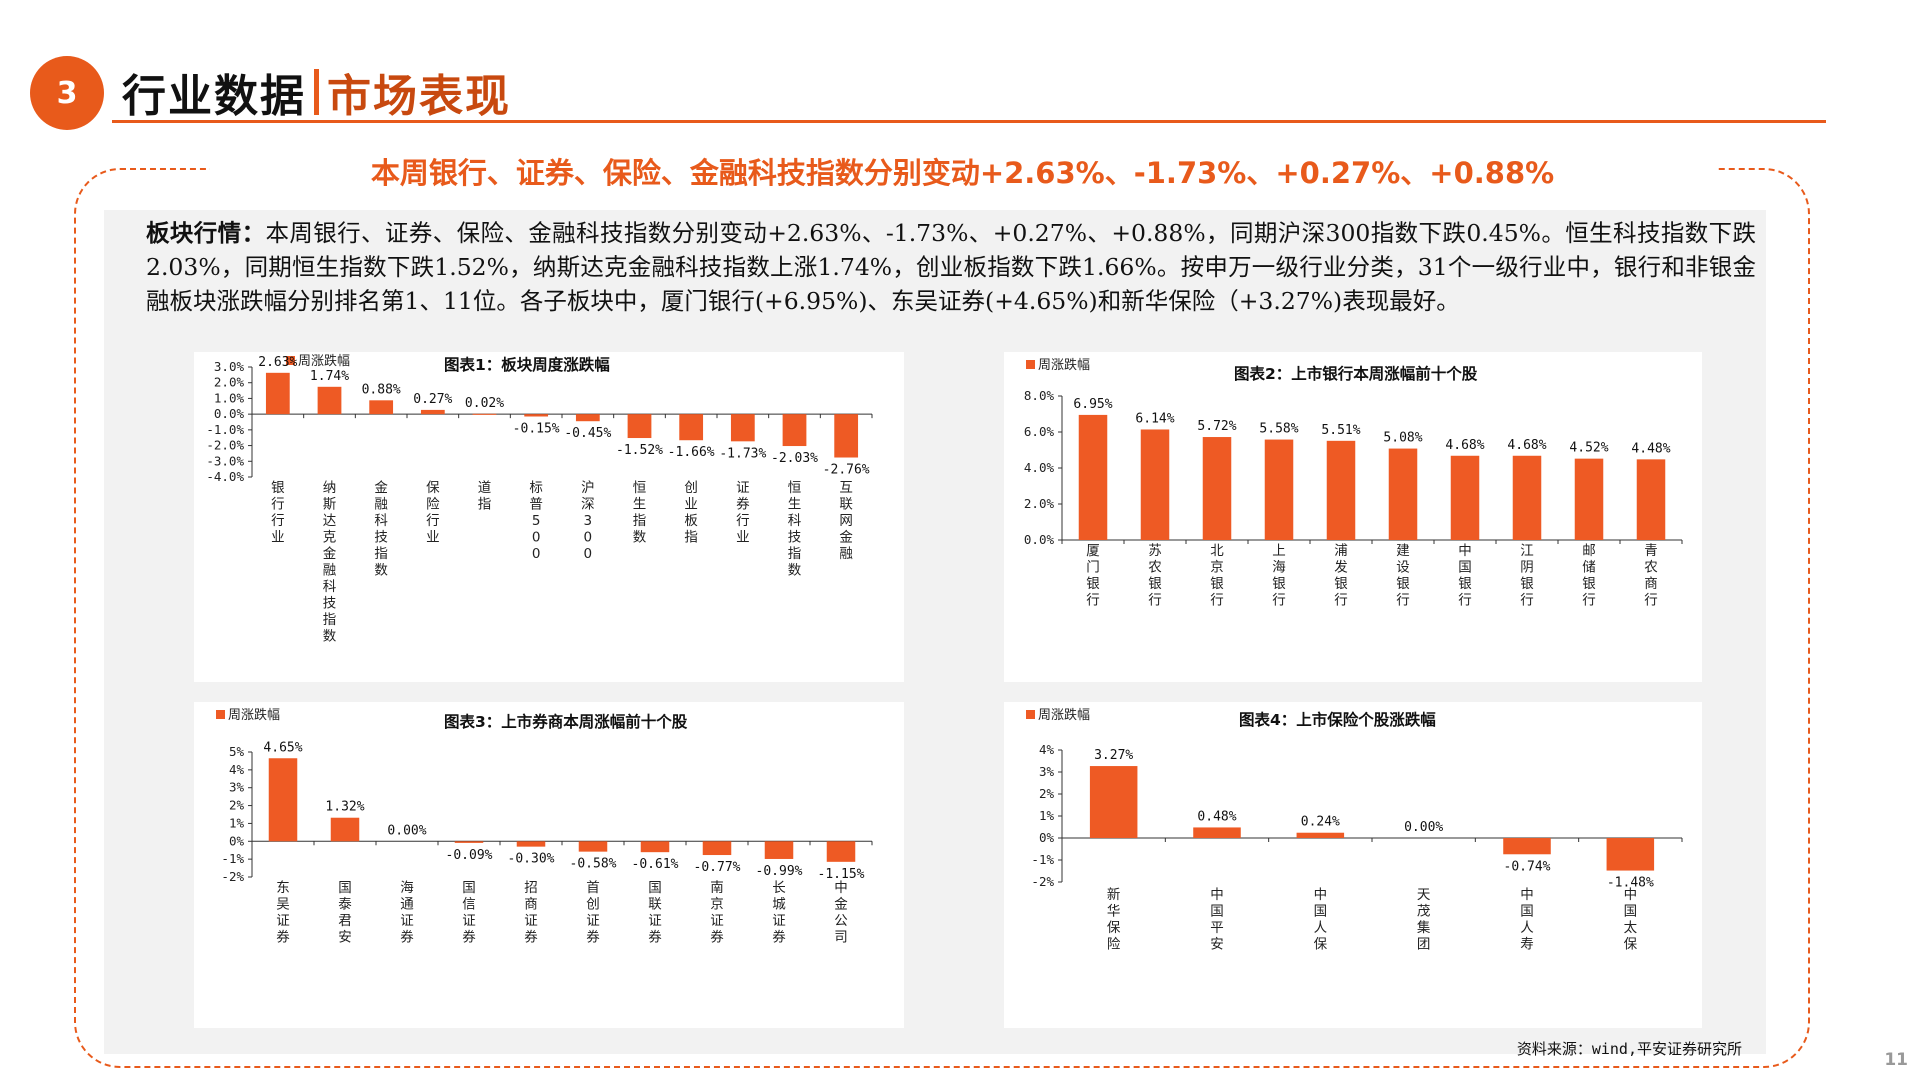 The width and height of the screenshot is (1920, 1080). I want to click on x-tick-char: 普, so click(536, 505).